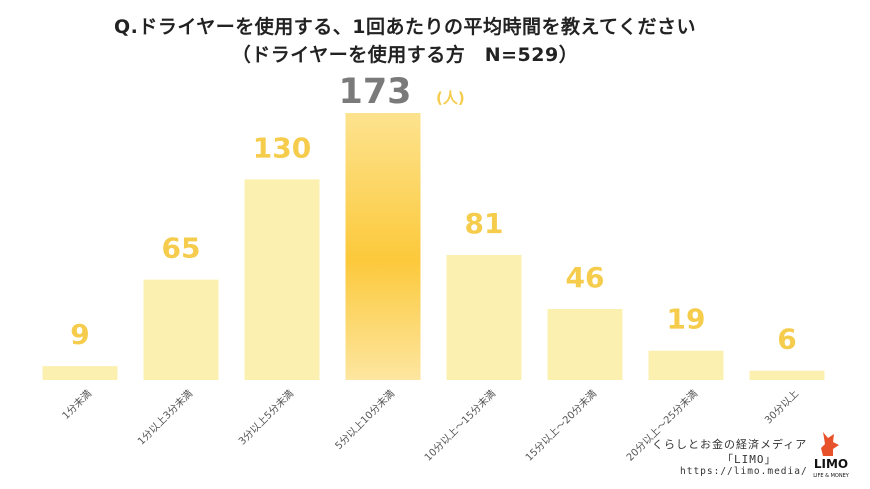 This screenshot has width=870, height=489. Describe the element at coordinates (266, 418) in the screenshot. I see `x-tick-2: 3分以上5分未満` at that location.